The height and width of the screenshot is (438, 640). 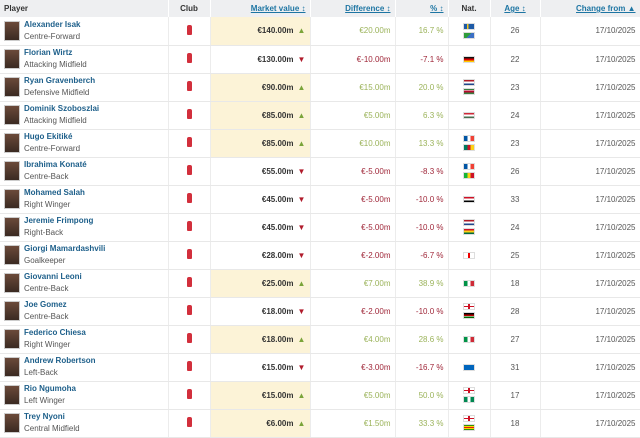 What do you see at coordinates (422, 339) in the screenshot?
I see `percent-change: 28.6 %` at bounding box center [422, 339].